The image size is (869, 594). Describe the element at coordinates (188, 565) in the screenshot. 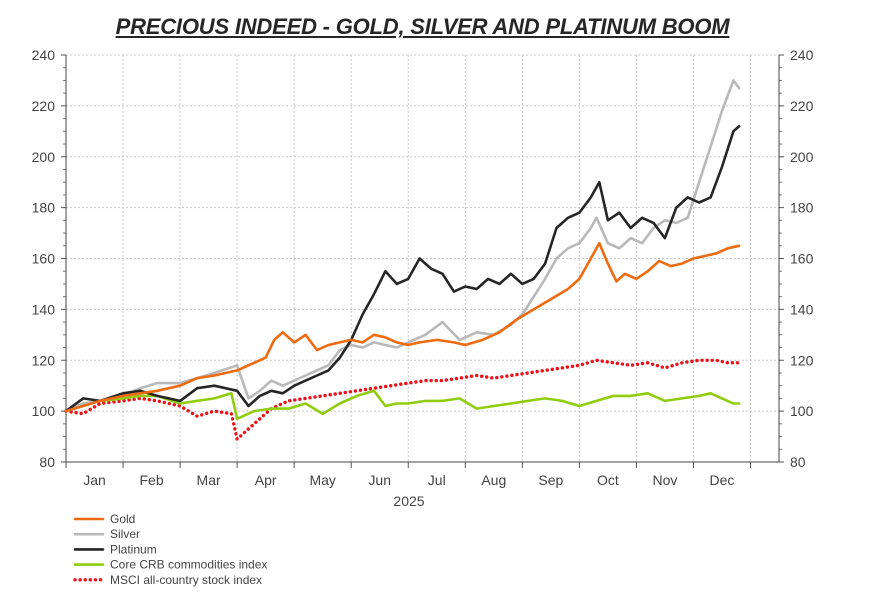

I see `legend-label: Core CRB commodities index` at that location.